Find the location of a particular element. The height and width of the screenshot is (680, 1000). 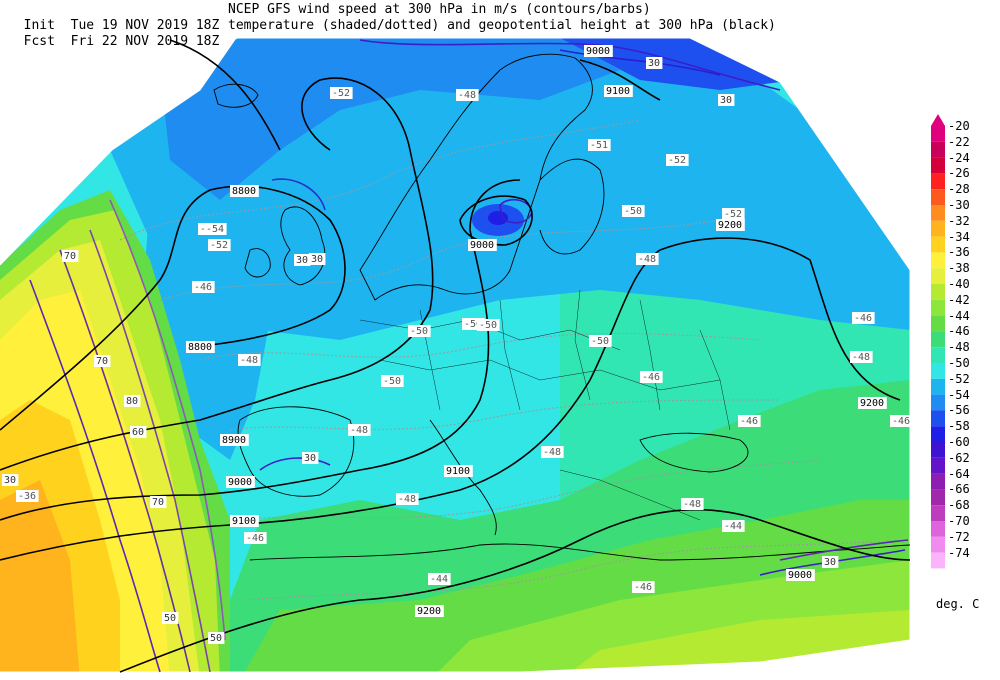

colorbar-label: -38 is located at coordinates (959, 268).